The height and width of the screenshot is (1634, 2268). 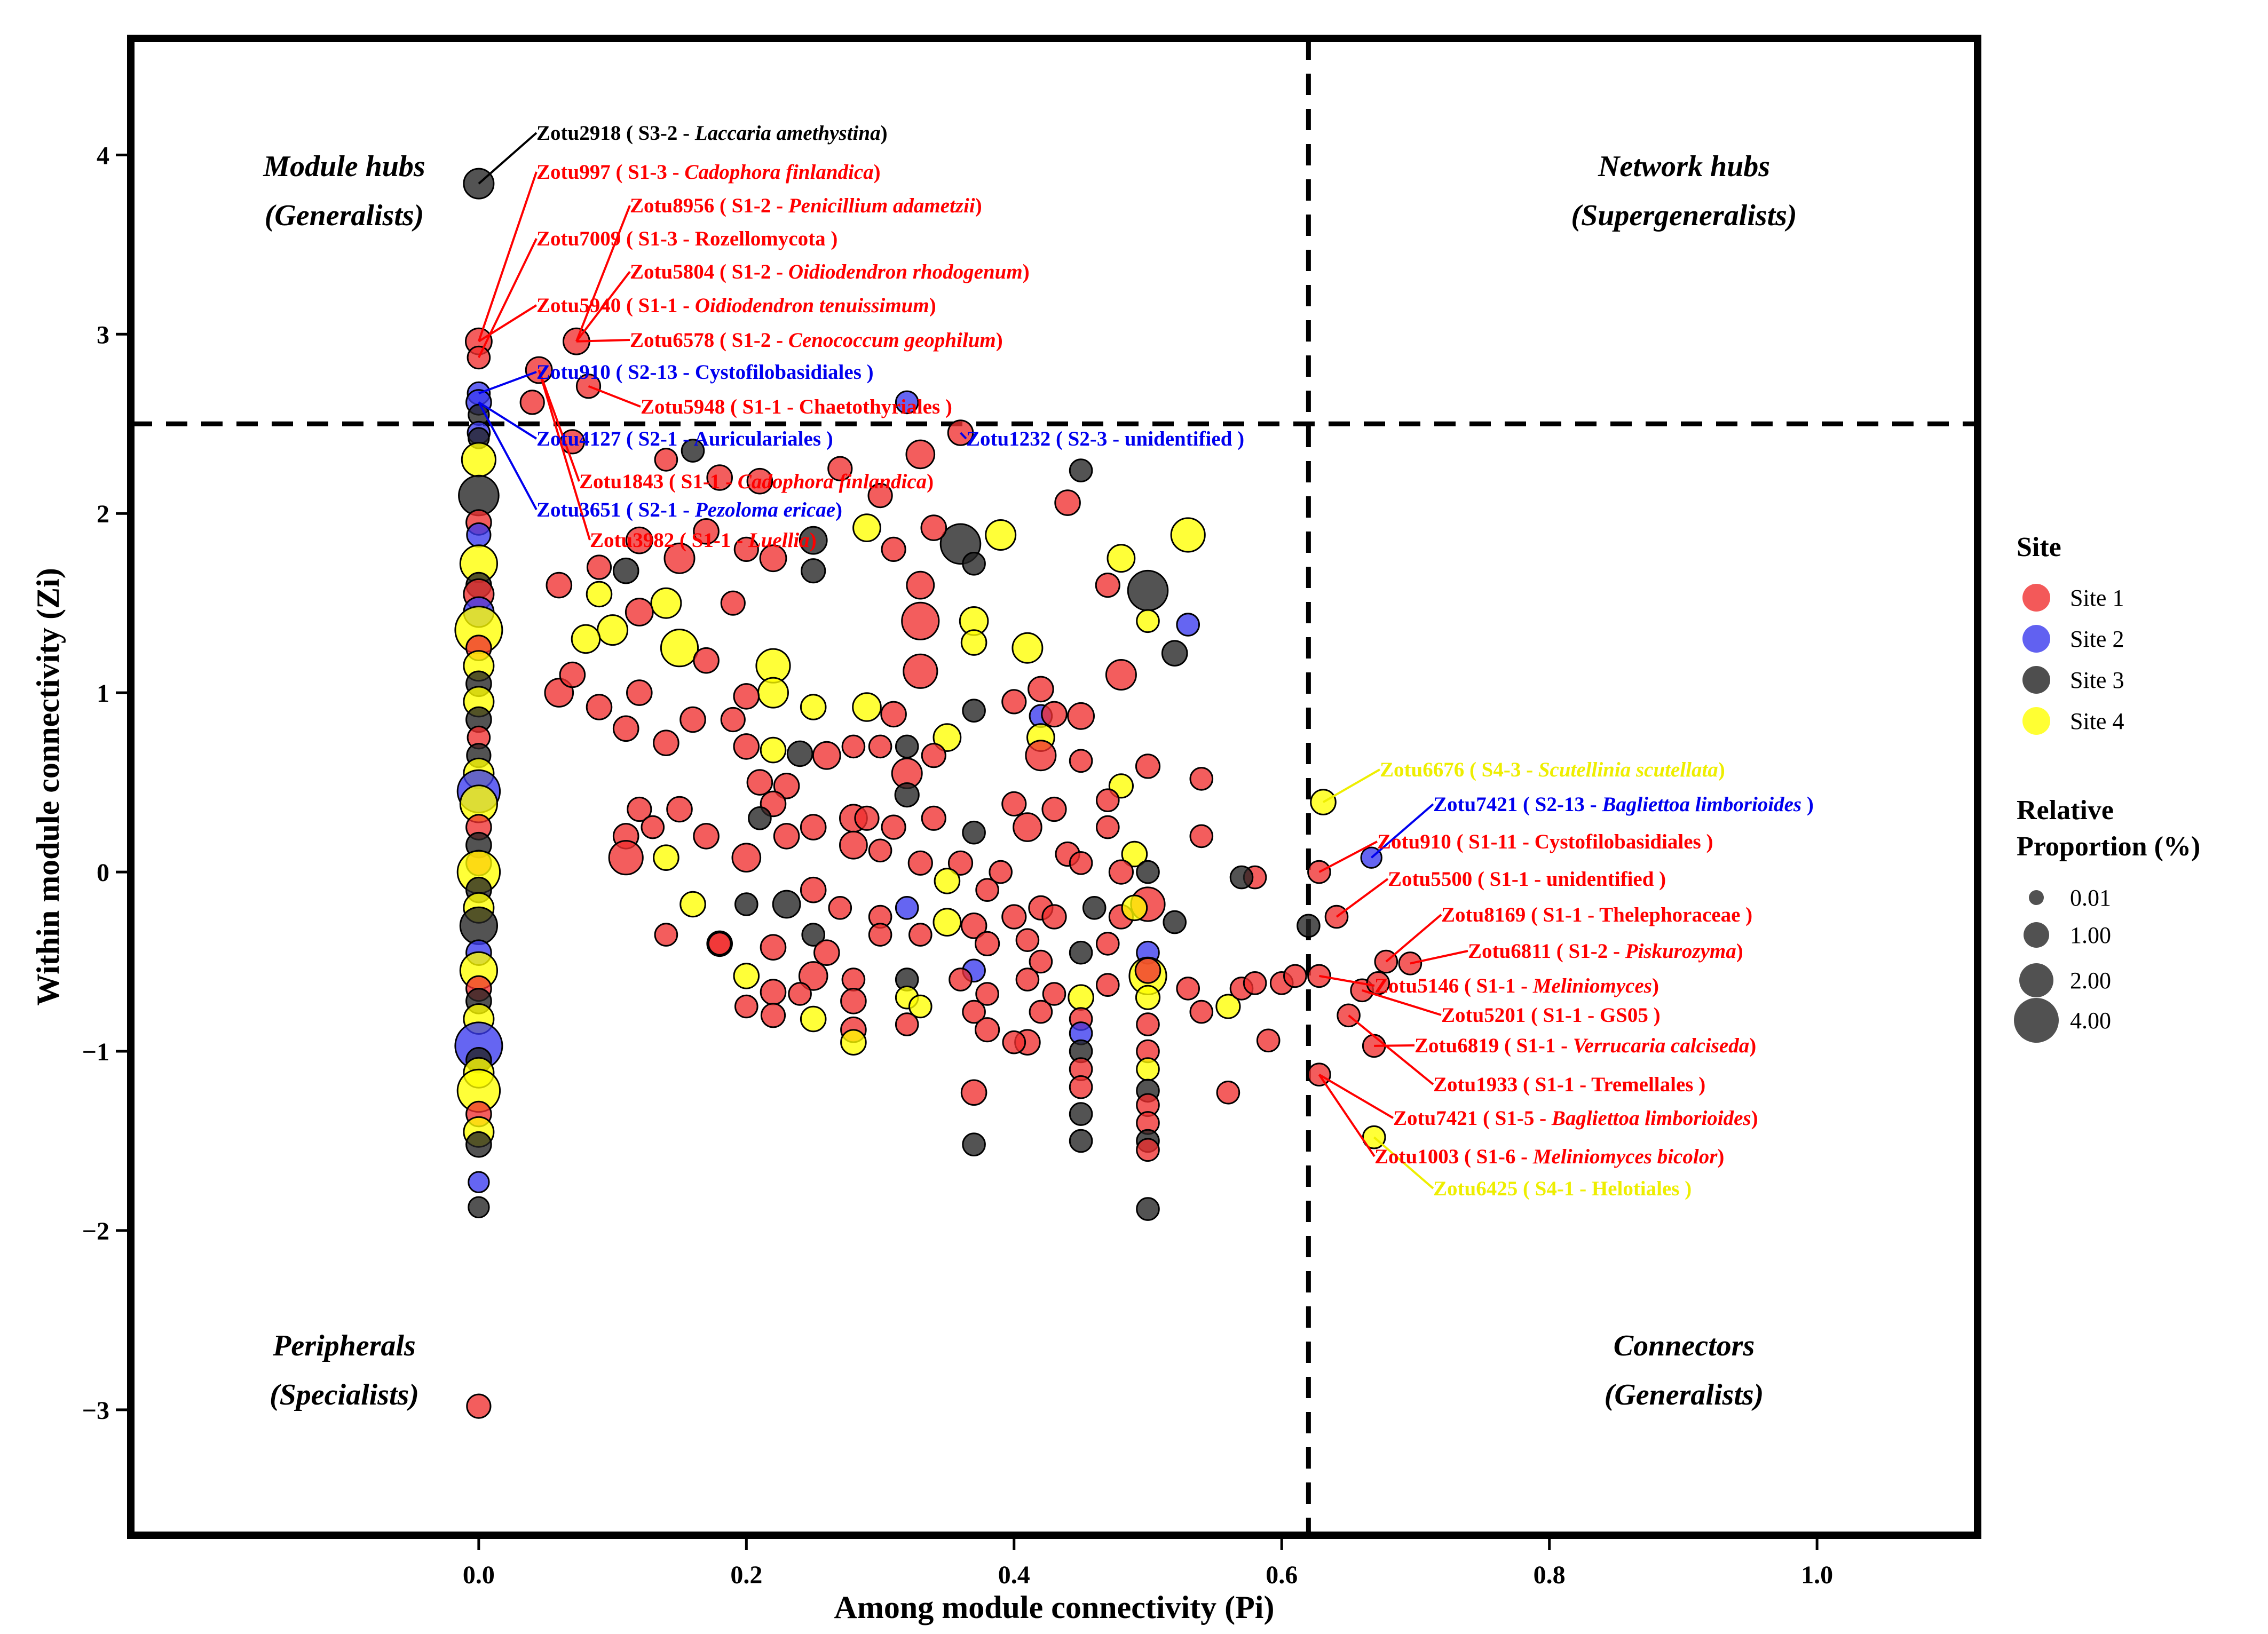 What do you see at coordinates (1684, 1370) in the screenshot?
I see `quadrant-label: Connectors (Generalists)` at bounding box center [1684, 1370].